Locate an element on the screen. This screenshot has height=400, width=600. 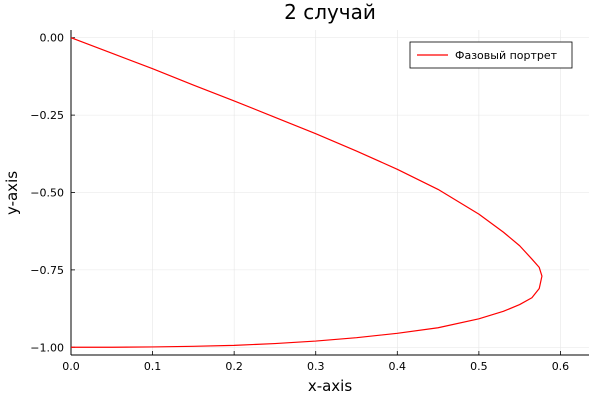
x-tick-label: 0.1 is located at coordinates (153, 366).